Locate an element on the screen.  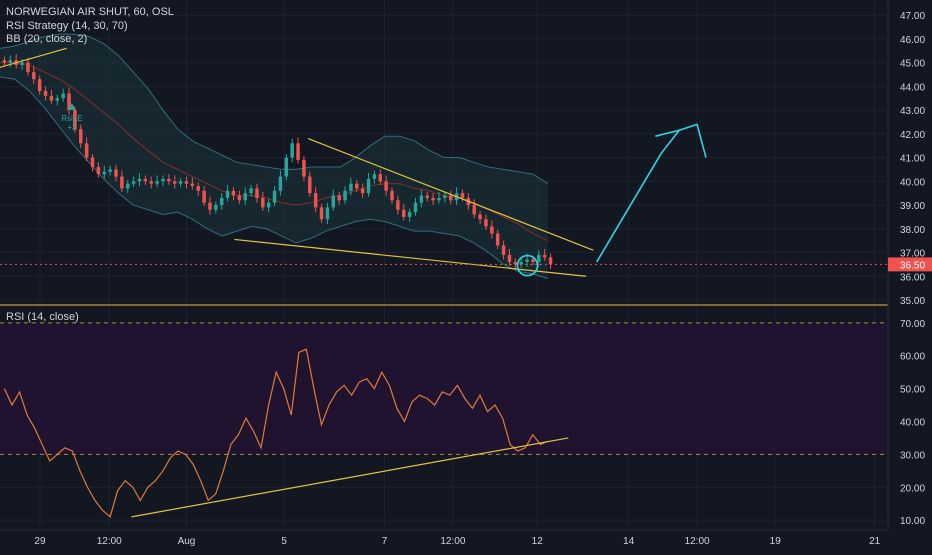
symbol-legend: NORWEGIAN AIR SHUT, 60, OSL is located at coordinates (90, 12).